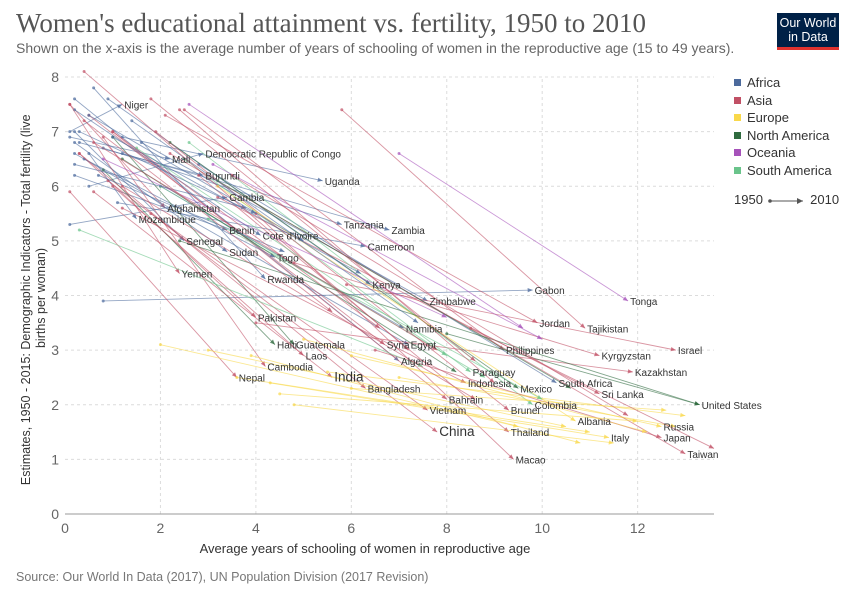  I want to click on owid-logo: Our World in Data, so click(808, 31).